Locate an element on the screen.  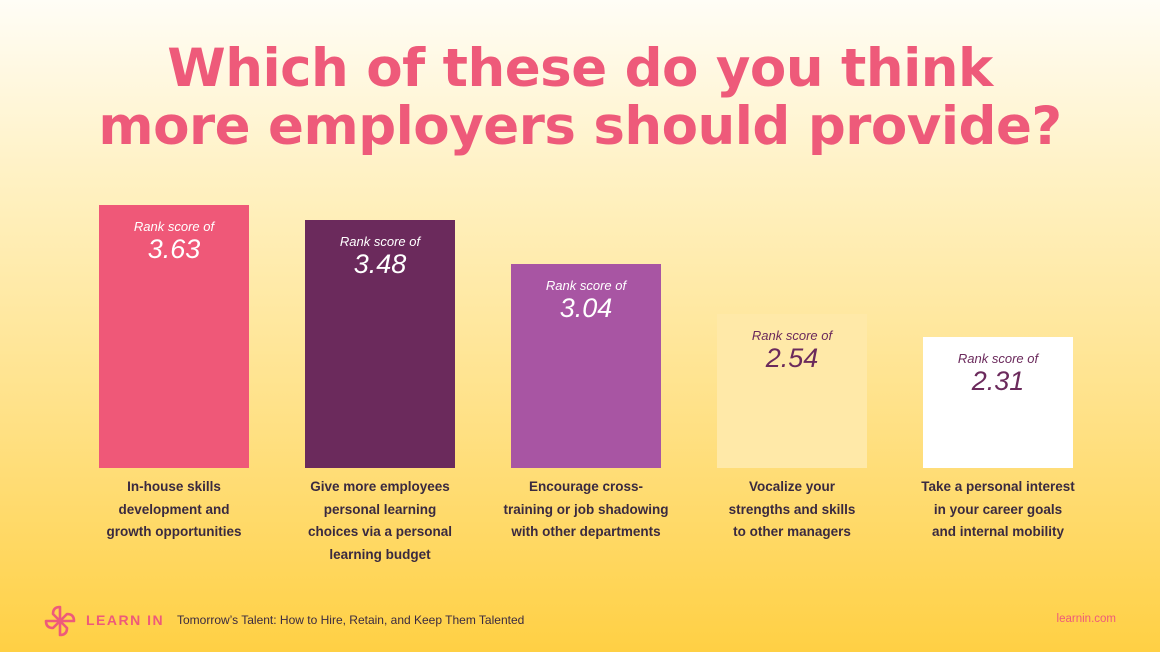
category-label-line: learning budget is located at coordinates (380, 554).